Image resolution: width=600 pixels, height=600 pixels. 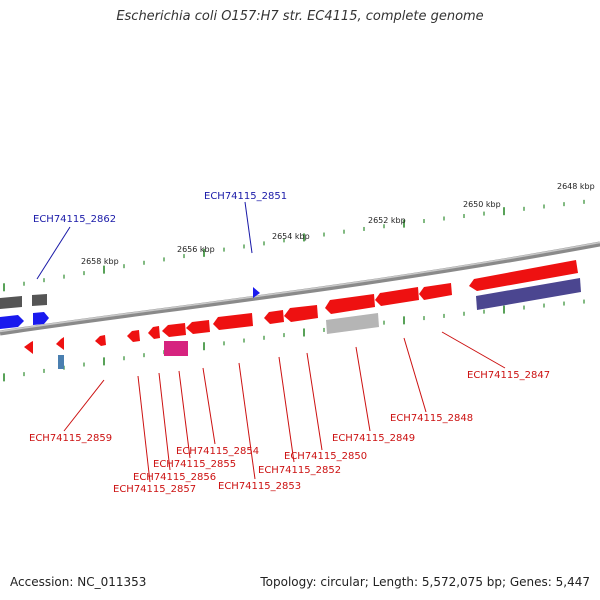 What do you see at coordinates (299, 470) in the screenshot?
I see `gene-label: ECH74115_2852` at bounding box center [299, 470].